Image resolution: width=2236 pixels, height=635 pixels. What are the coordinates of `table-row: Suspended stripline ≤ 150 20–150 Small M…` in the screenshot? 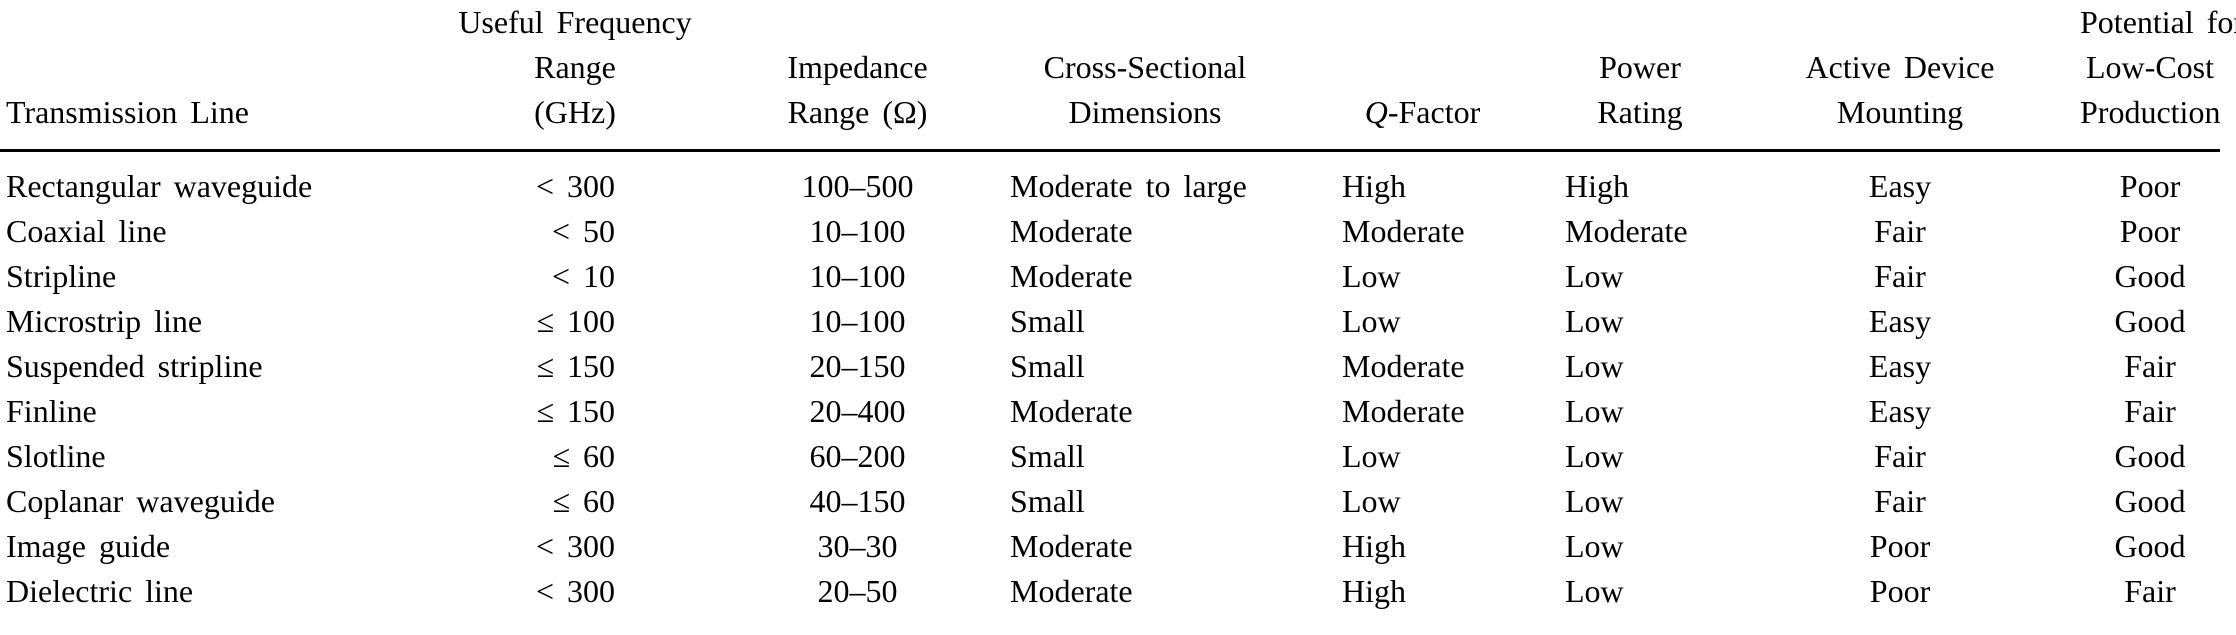 It's located at (1110, 366).